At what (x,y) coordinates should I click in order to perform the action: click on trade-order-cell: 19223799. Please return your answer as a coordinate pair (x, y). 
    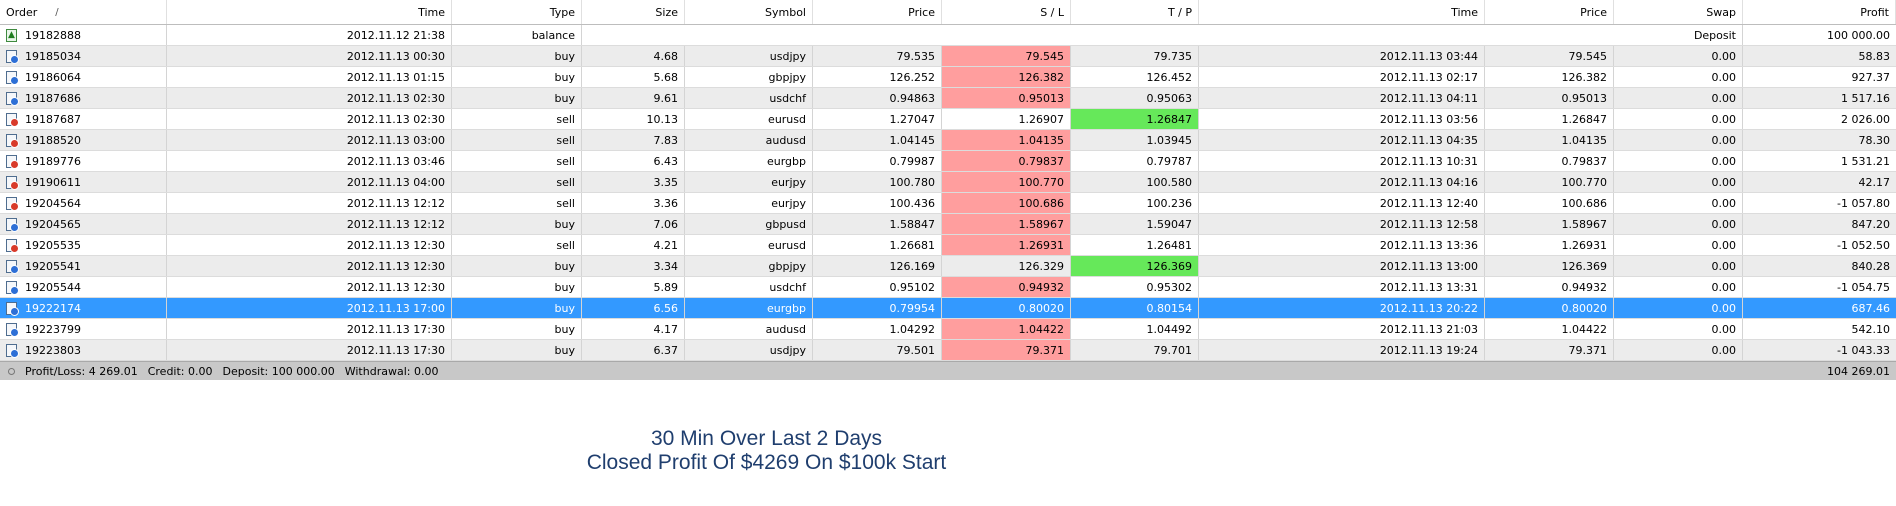
    Looking at the image, I should click on (83, 329).